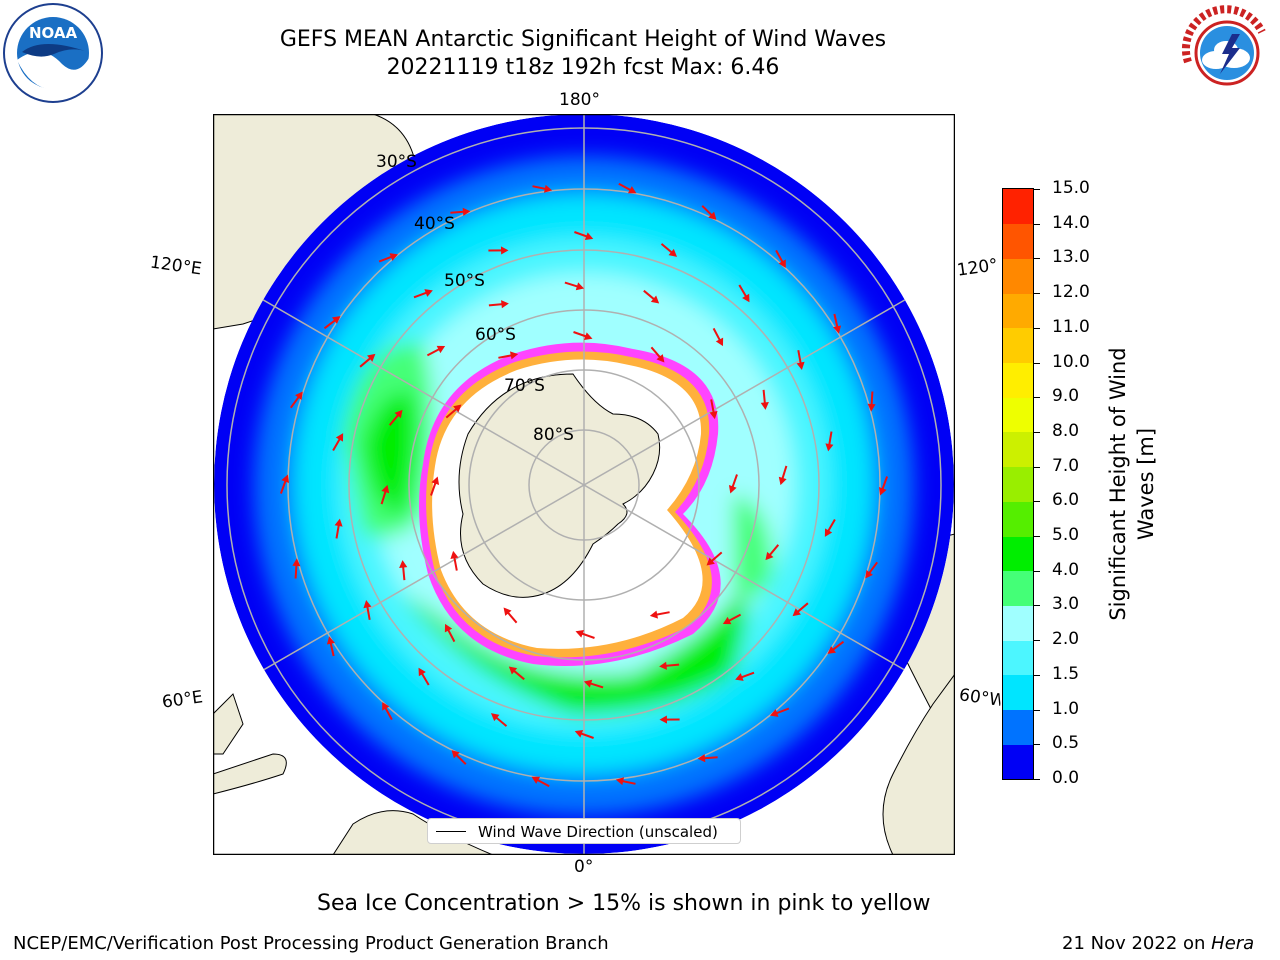 The width and height of the screenshot is (1280, 960). What do you see at coordinates (524, 386) in the screenshot?
I see `lat-label-70s: 70°S` at bounding box center [524, 386].